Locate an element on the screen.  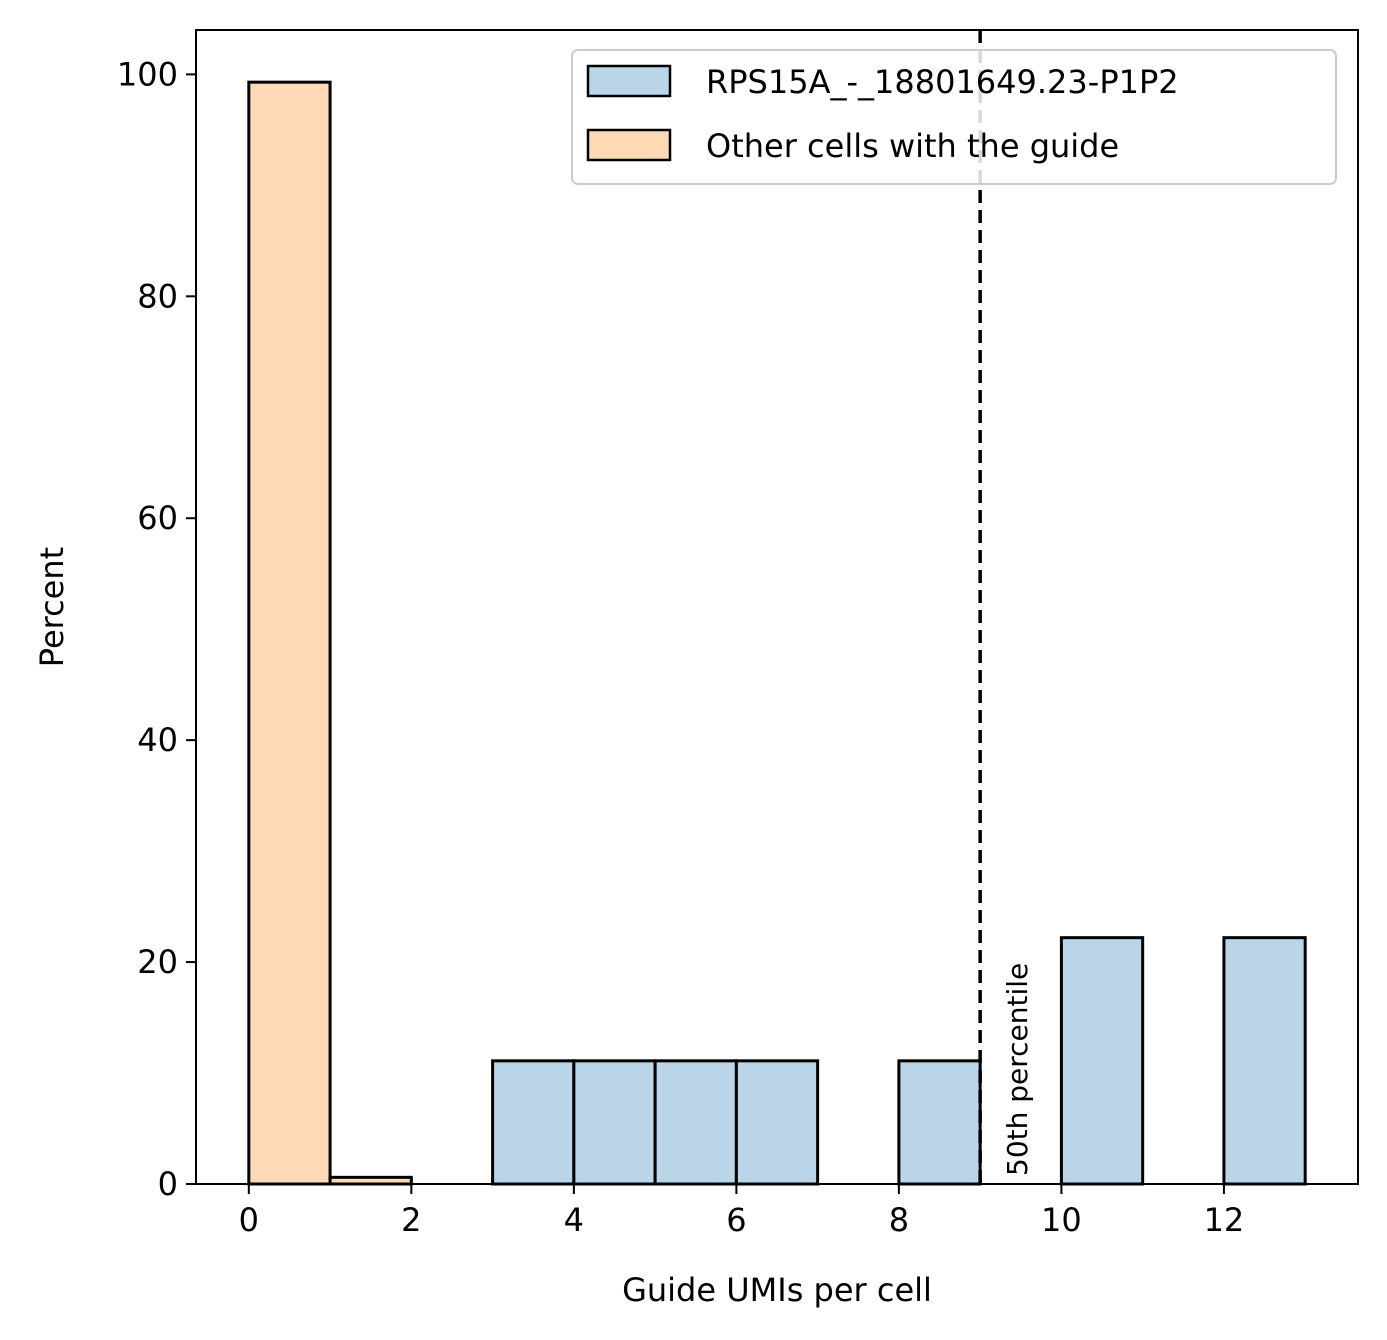
percentile-label: 50th percentile is located at coordinates (1017, 1069).